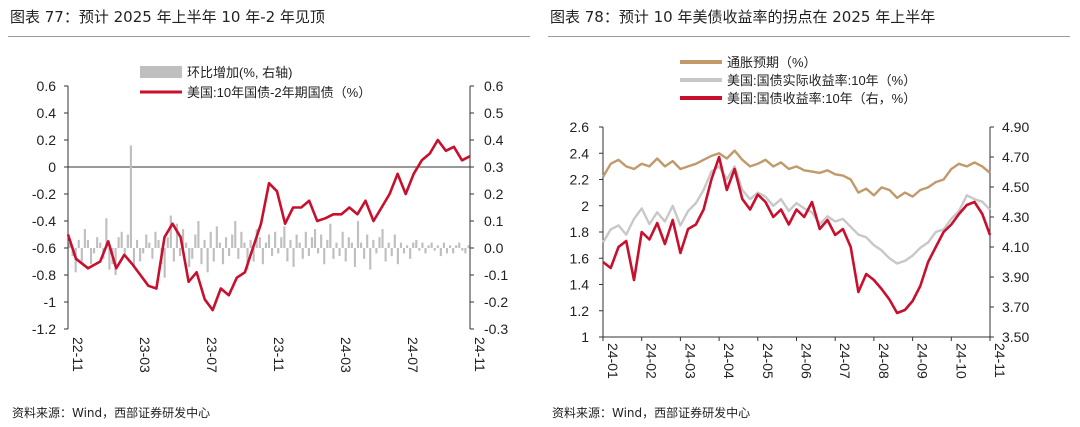  What do you see at coordinates (494, 221) in the screenshot?
I see `right-tick-label: 0.1` at bounding box center [494, 221].